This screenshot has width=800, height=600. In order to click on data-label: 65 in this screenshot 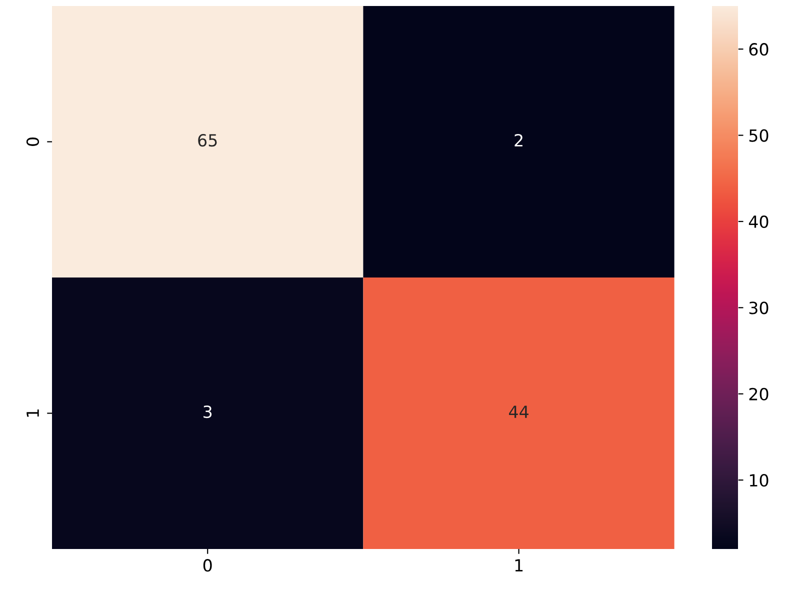, I will do `click(207, 140)`.